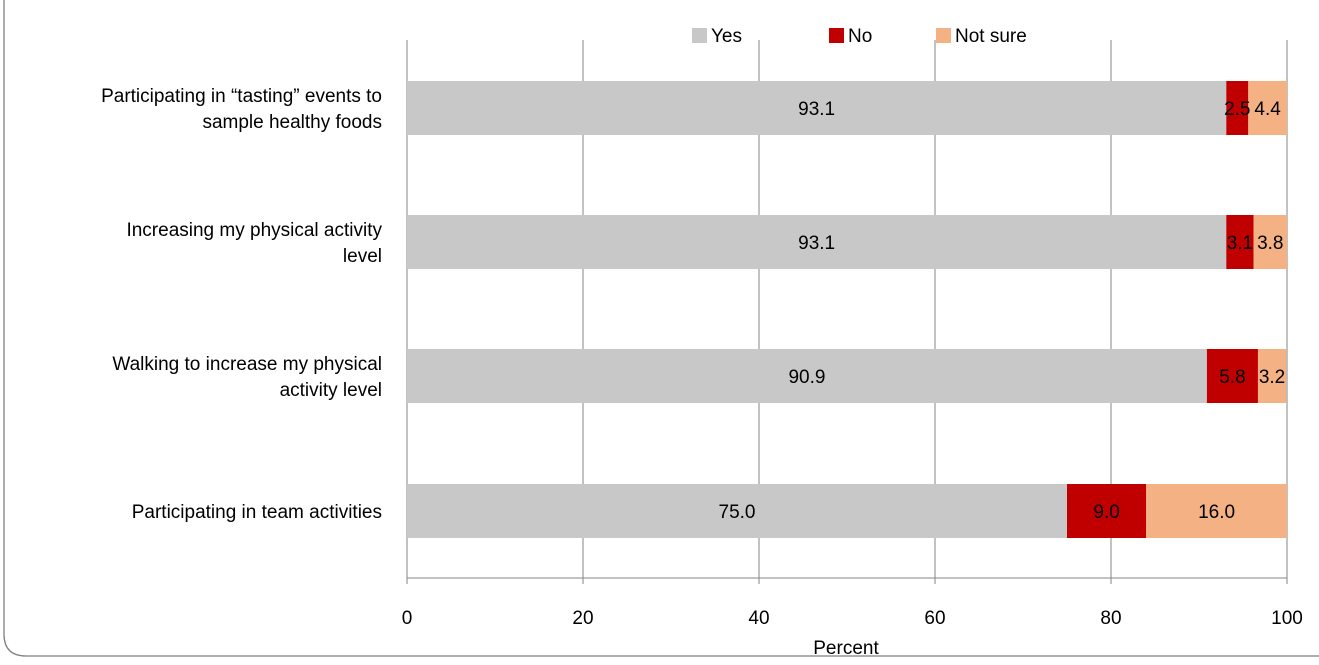 This screenshot has width=1319, height=665. What do you see at coordinates (1110, 618) in the screenshot?
I see `x-tick-label: 80` at bounding box center [1110, 618].